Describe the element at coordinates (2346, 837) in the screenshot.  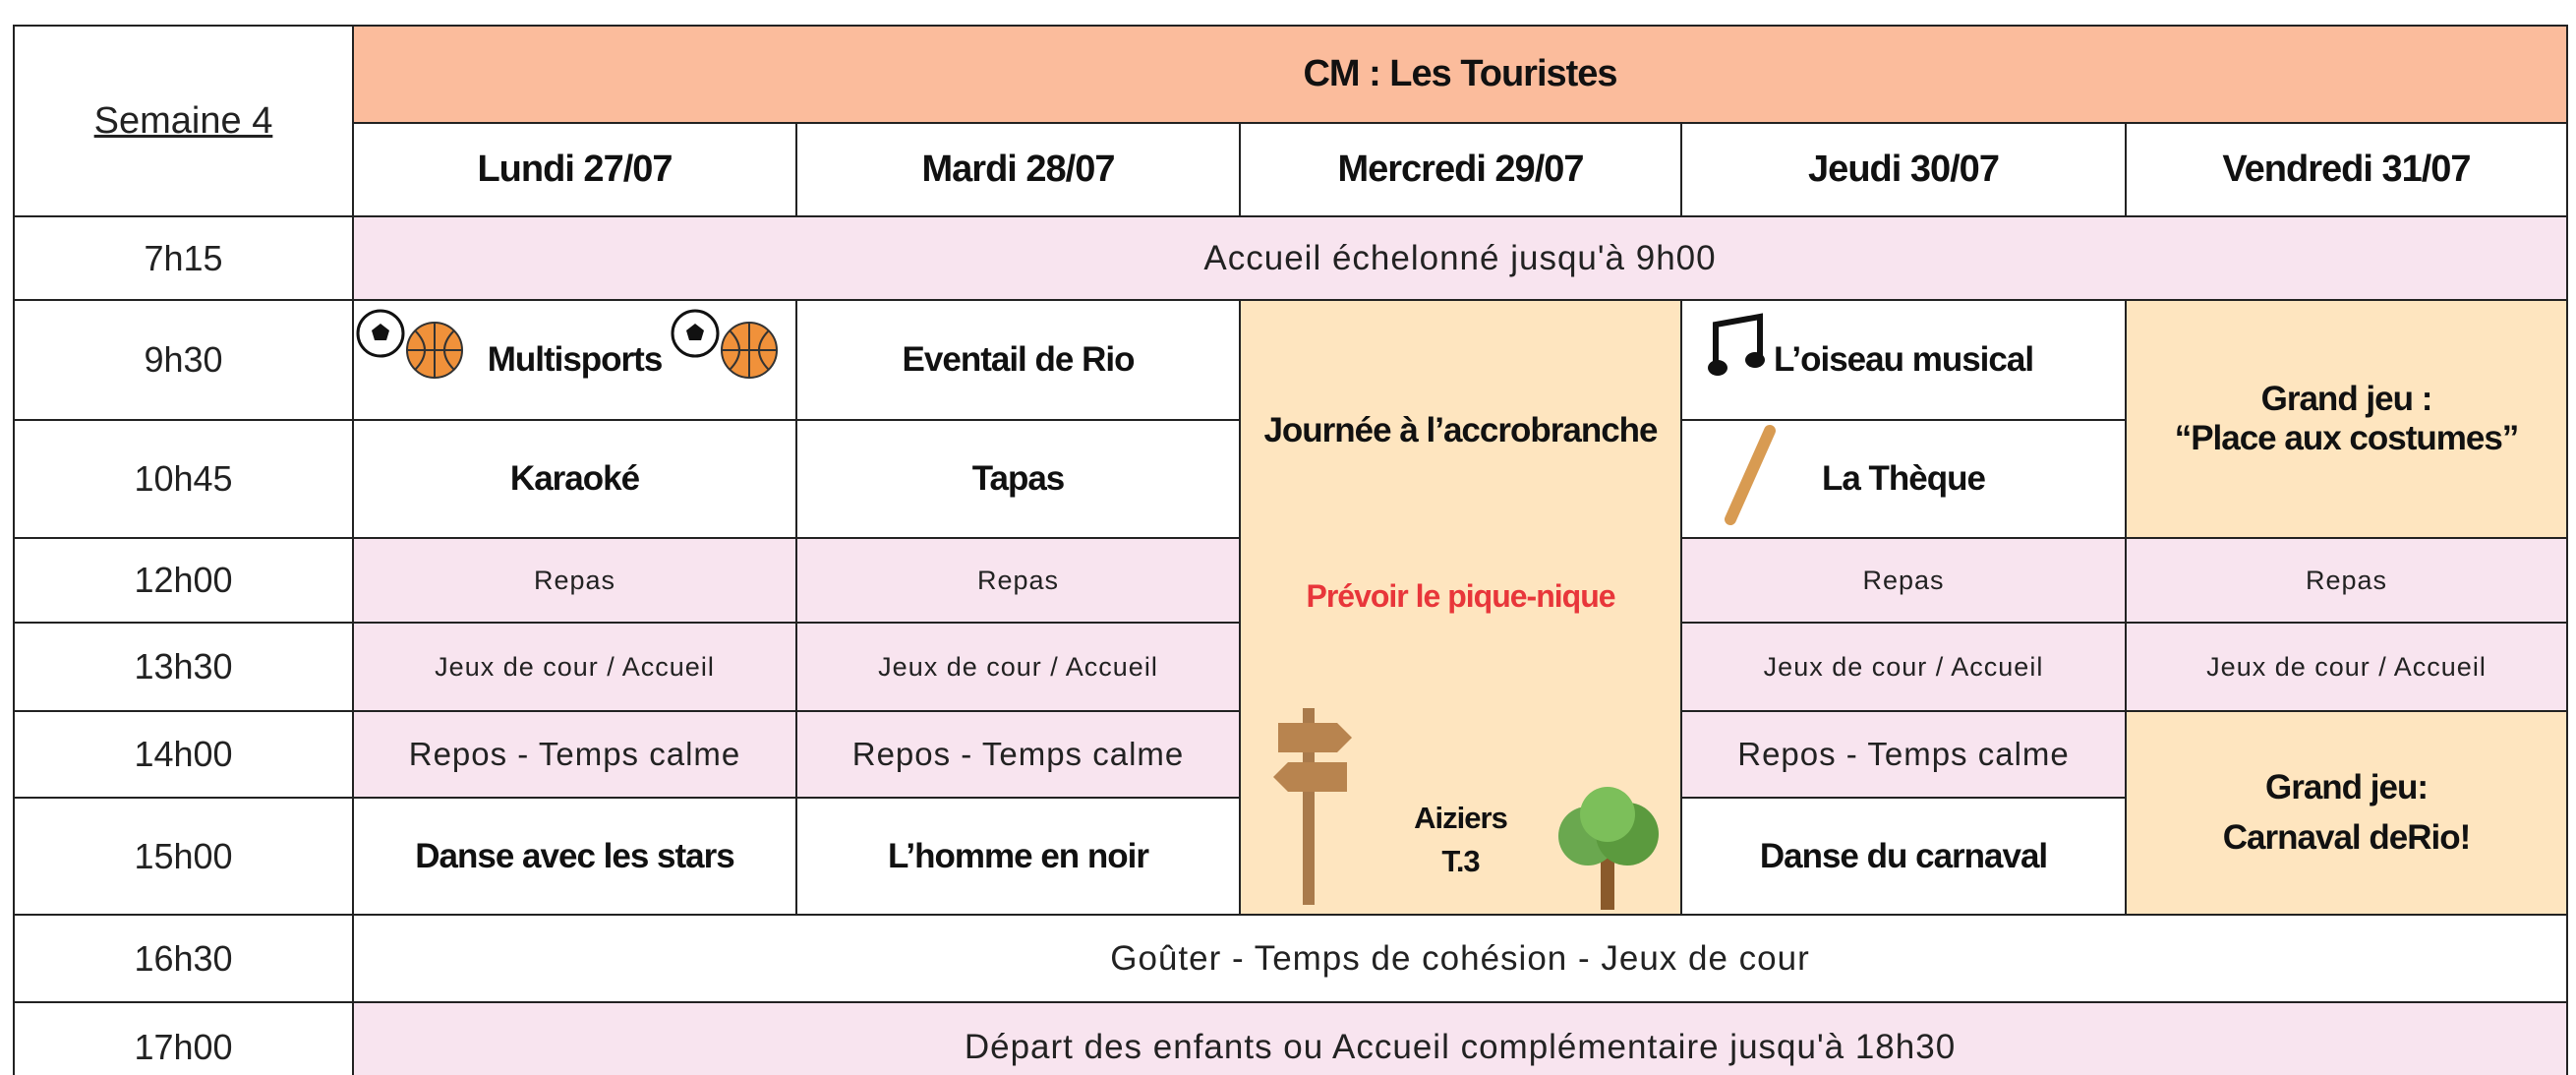
I see `cell-text: Carnaval deRio!` at that location.